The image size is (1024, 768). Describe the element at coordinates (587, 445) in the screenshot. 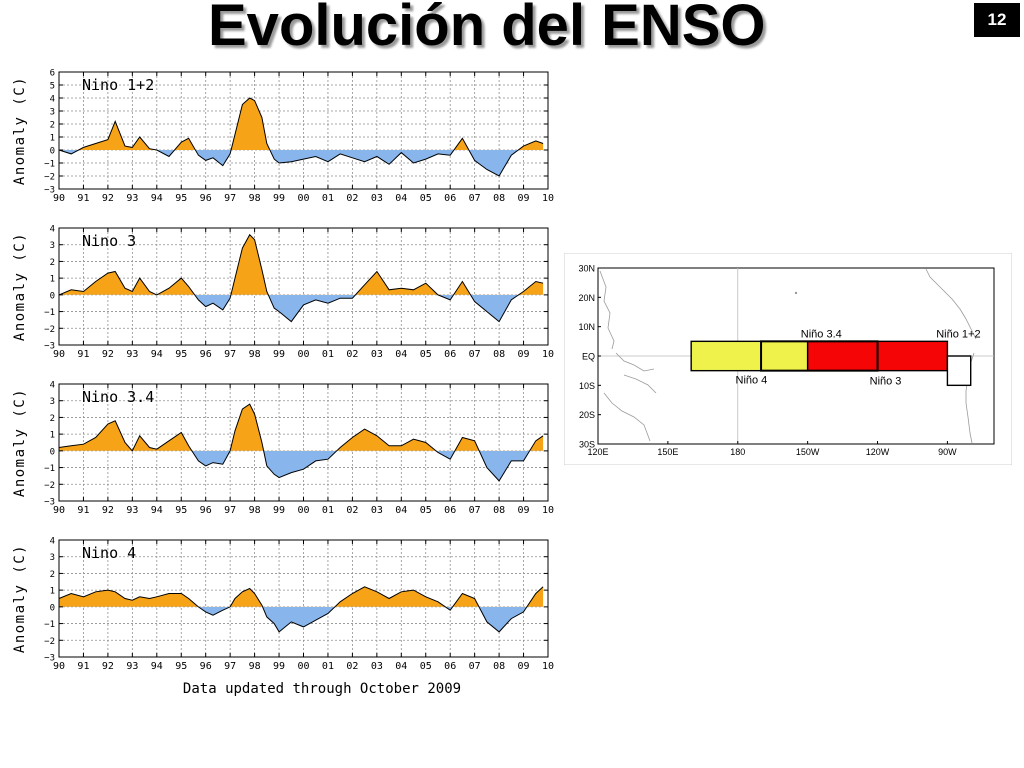

I see `lat-label: 30S` at that location.